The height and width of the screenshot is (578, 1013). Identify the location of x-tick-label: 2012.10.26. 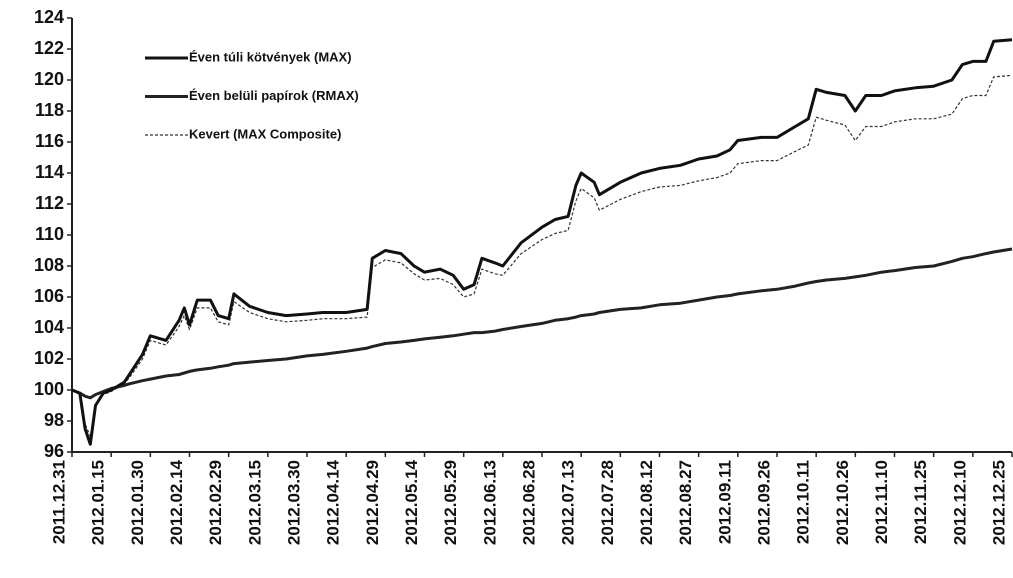
(842, 502).